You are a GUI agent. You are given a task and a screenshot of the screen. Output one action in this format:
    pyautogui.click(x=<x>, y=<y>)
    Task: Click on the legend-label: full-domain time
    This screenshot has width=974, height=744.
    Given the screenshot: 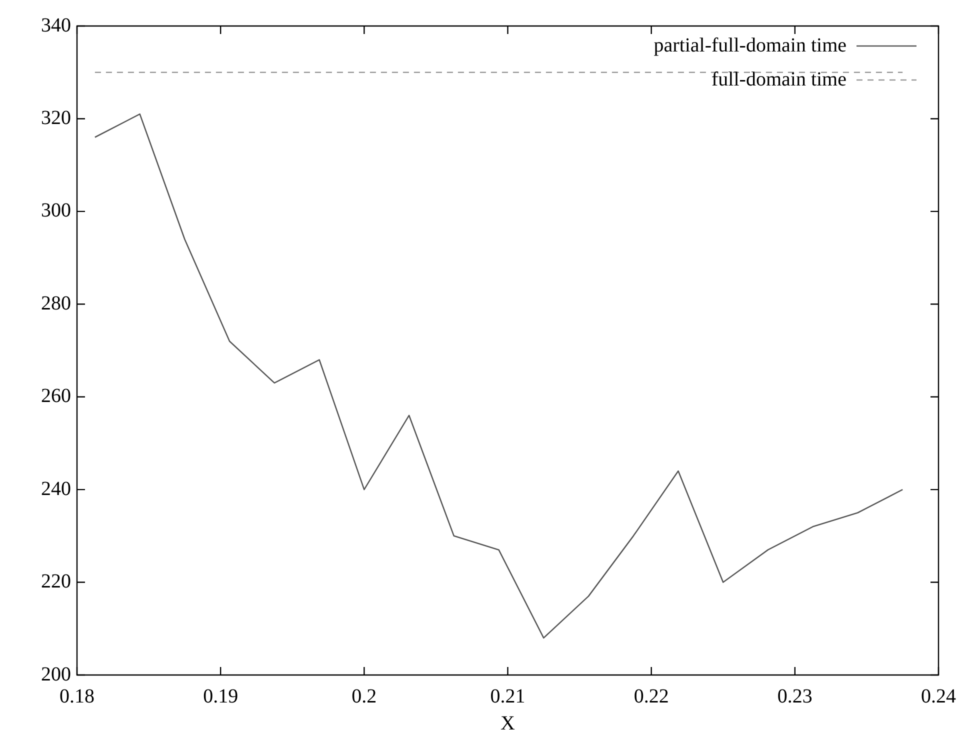 What is the action you would take?
    pyautogui.click(x=779, y=79)
    